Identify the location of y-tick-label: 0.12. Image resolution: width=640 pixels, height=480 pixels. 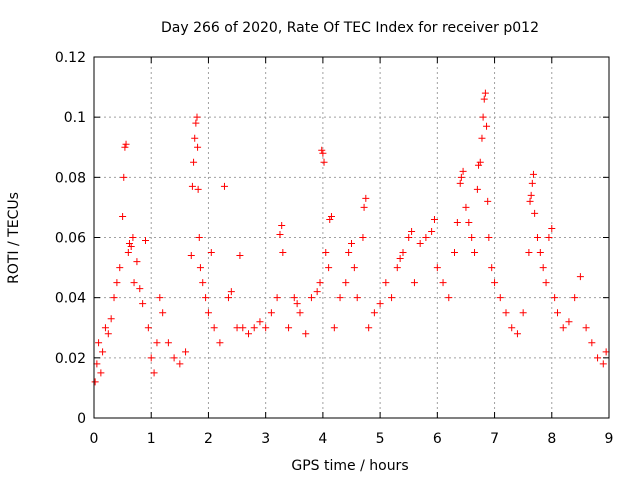
(70, 58).